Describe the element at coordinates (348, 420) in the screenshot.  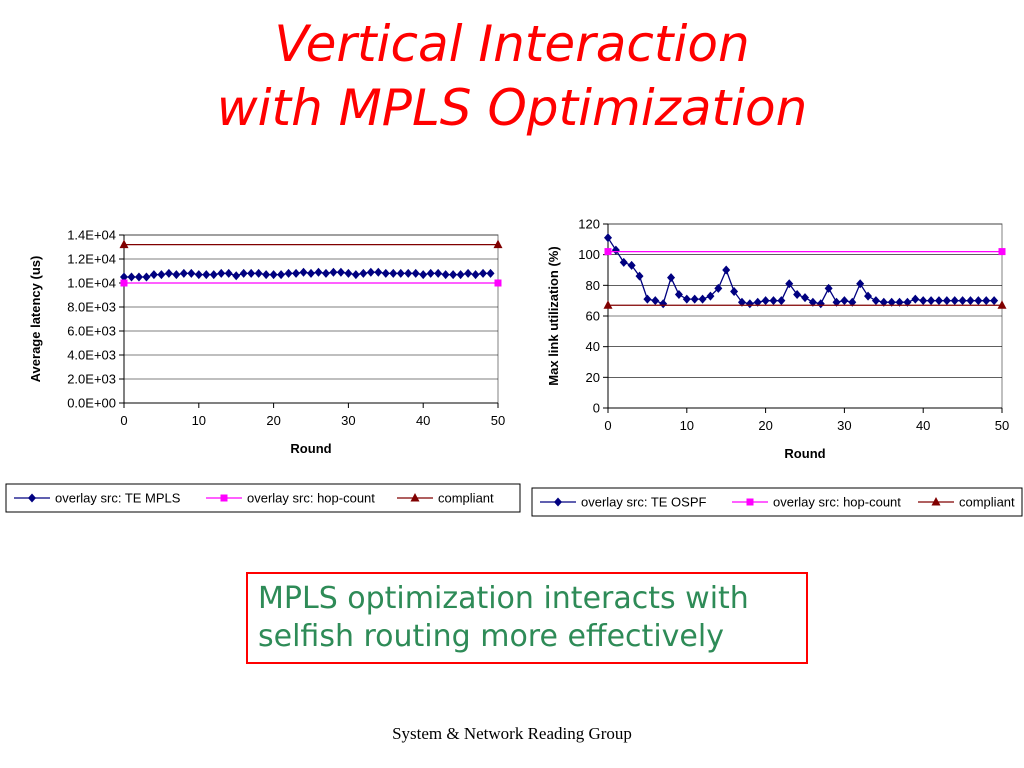
I see `x-tick-label: 30` at that location.